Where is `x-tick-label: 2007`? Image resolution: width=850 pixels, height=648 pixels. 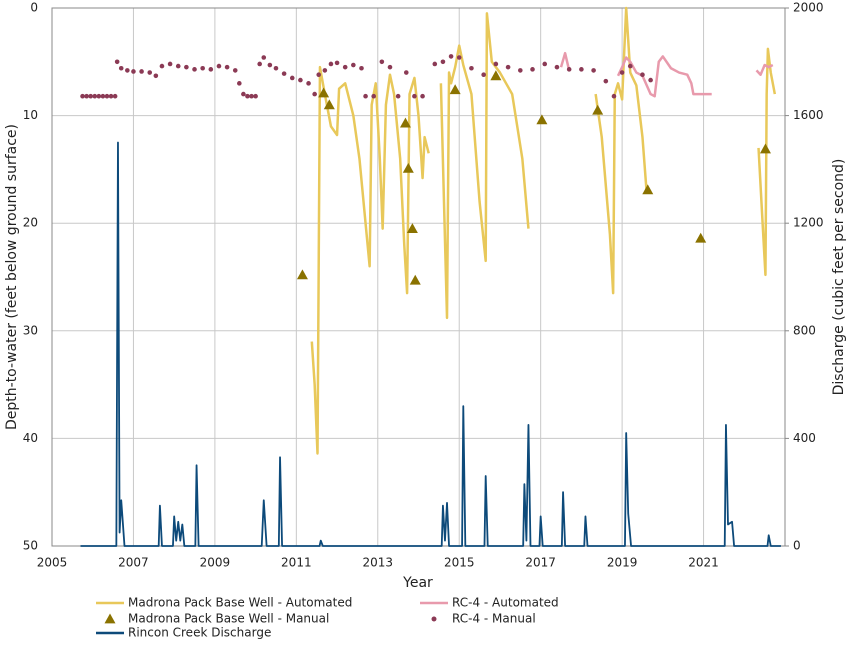 x-tick-label: 2007 is located at coordinates (133, 563).